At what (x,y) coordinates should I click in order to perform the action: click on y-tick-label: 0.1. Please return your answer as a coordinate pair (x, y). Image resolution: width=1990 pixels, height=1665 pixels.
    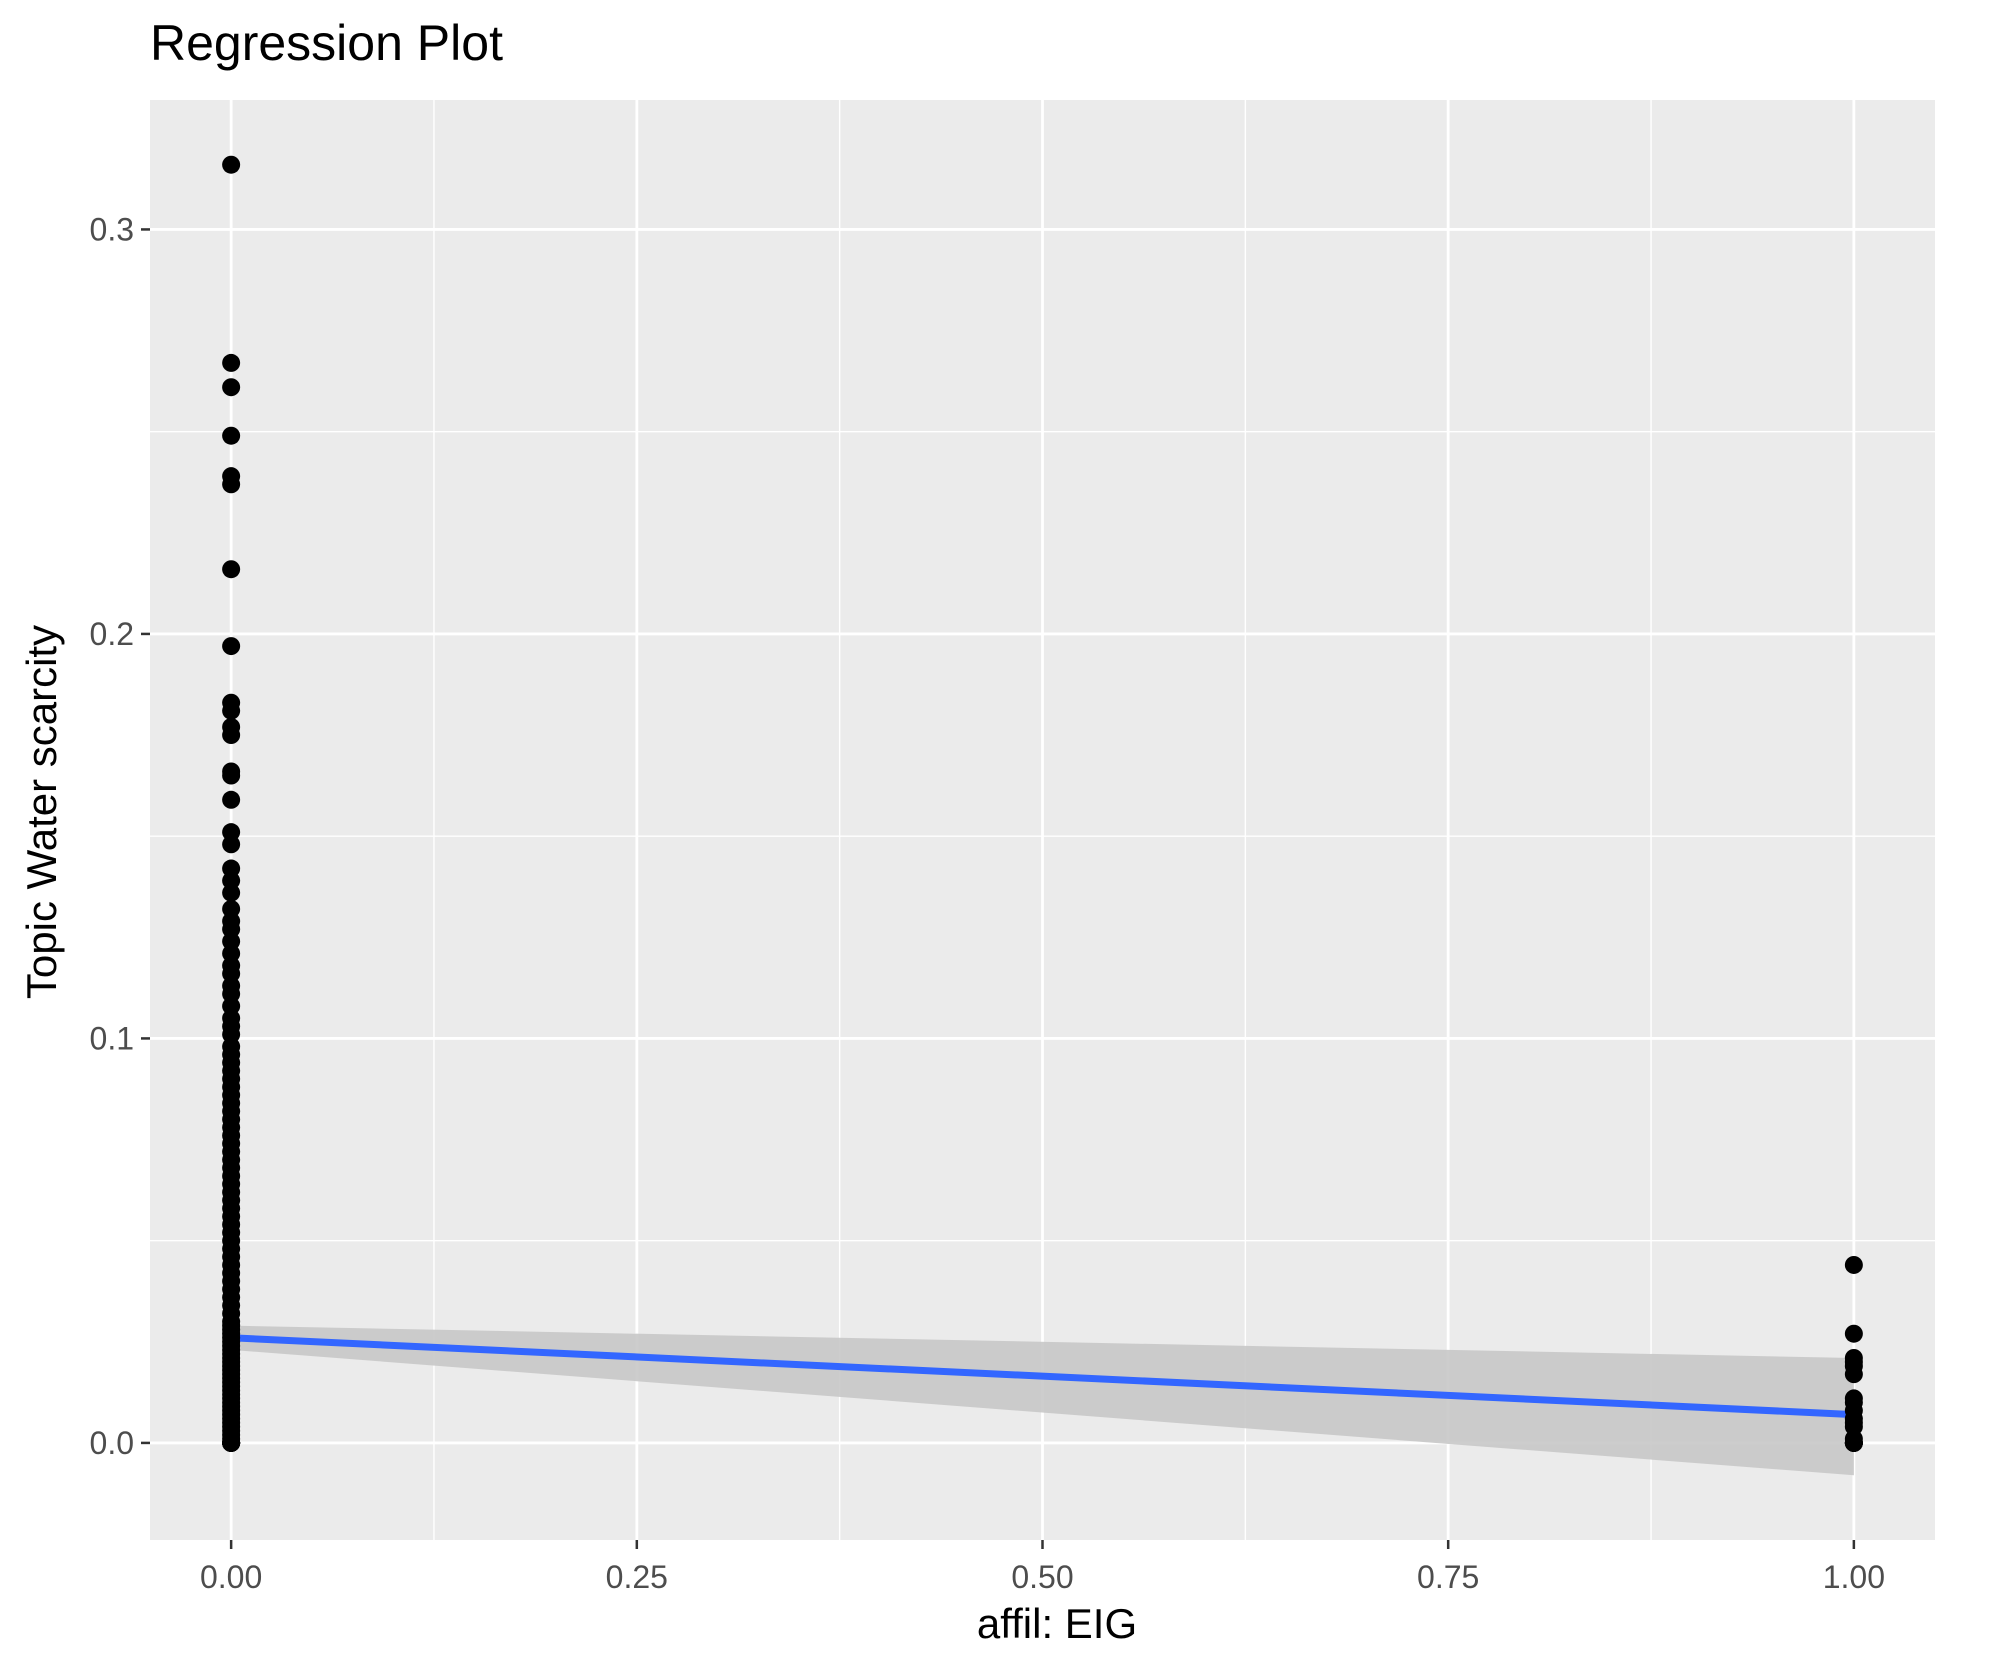
    Looking at the image, I should click on (112, 1038).